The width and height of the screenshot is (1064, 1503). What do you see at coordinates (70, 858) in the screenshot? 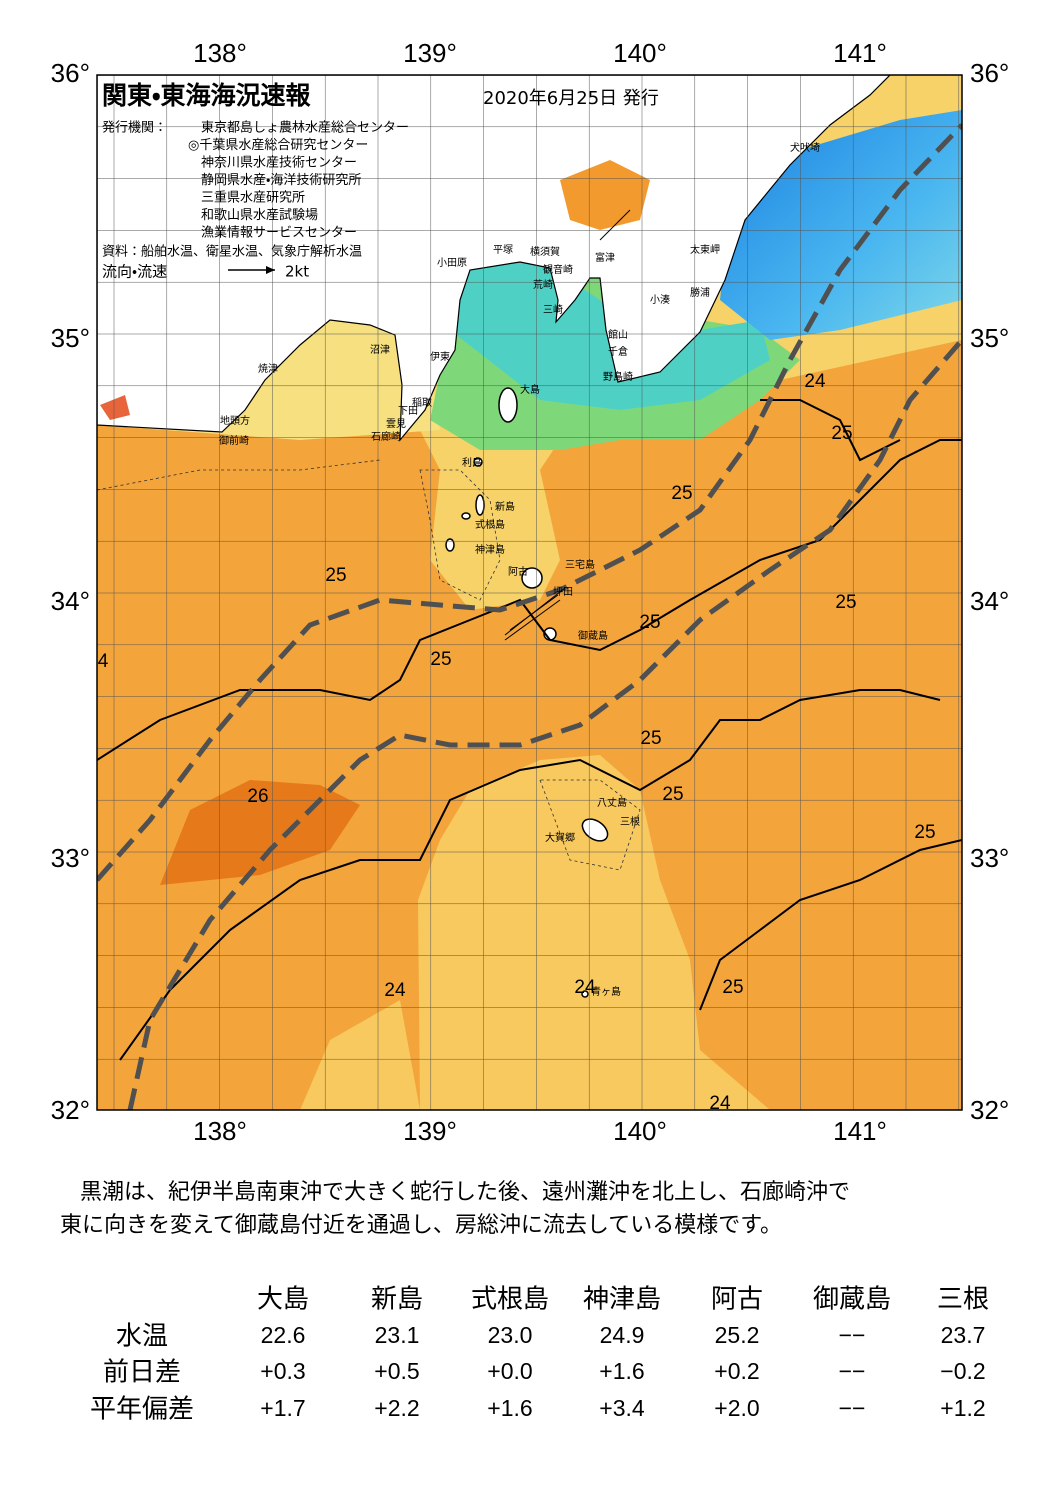
I see `latitude-label: 33°` at bounding box center [70, 858].